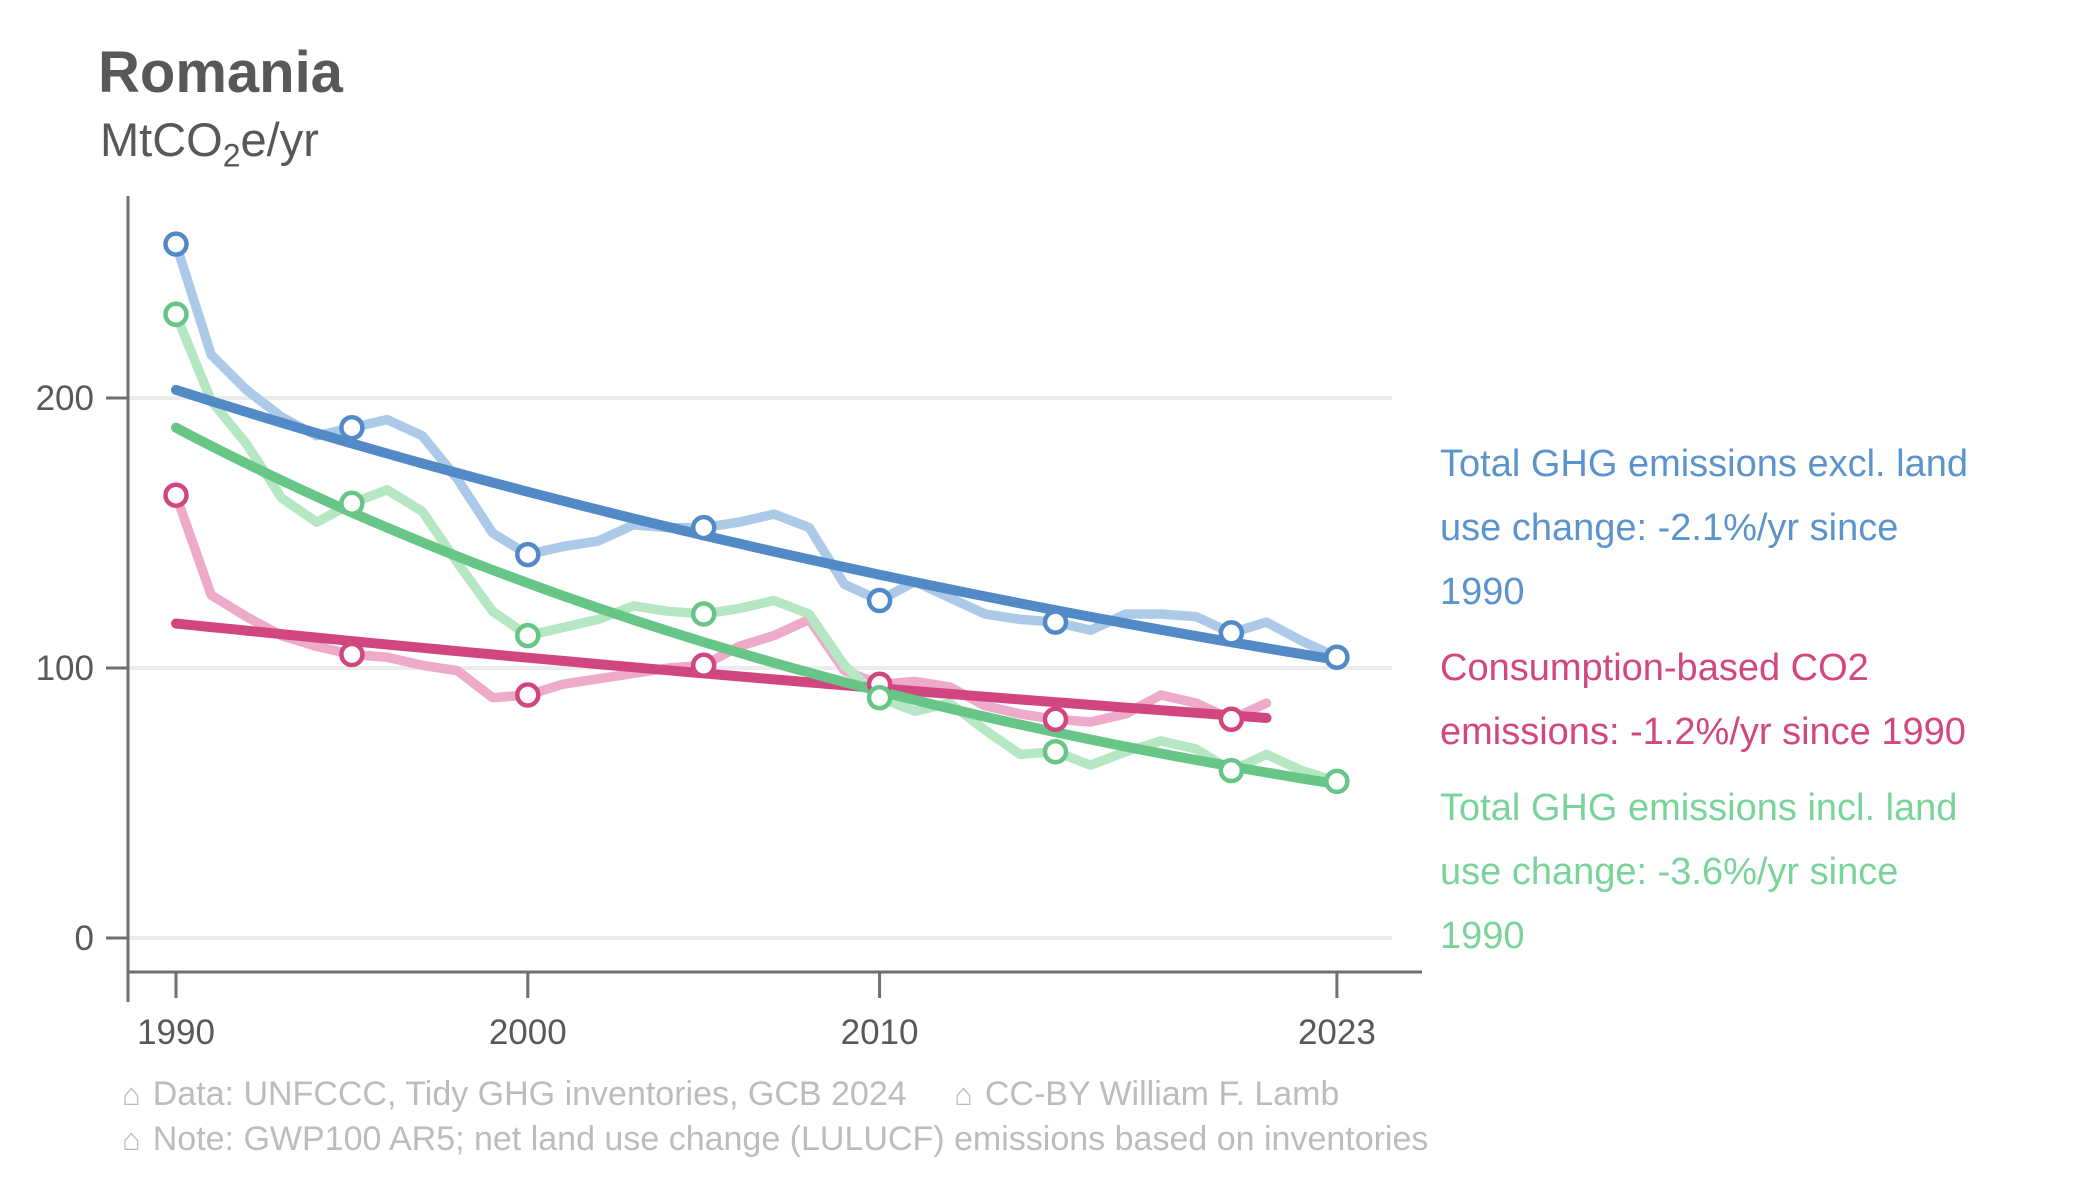  I want to click on unit-text: e/yr, so click(279, 139).